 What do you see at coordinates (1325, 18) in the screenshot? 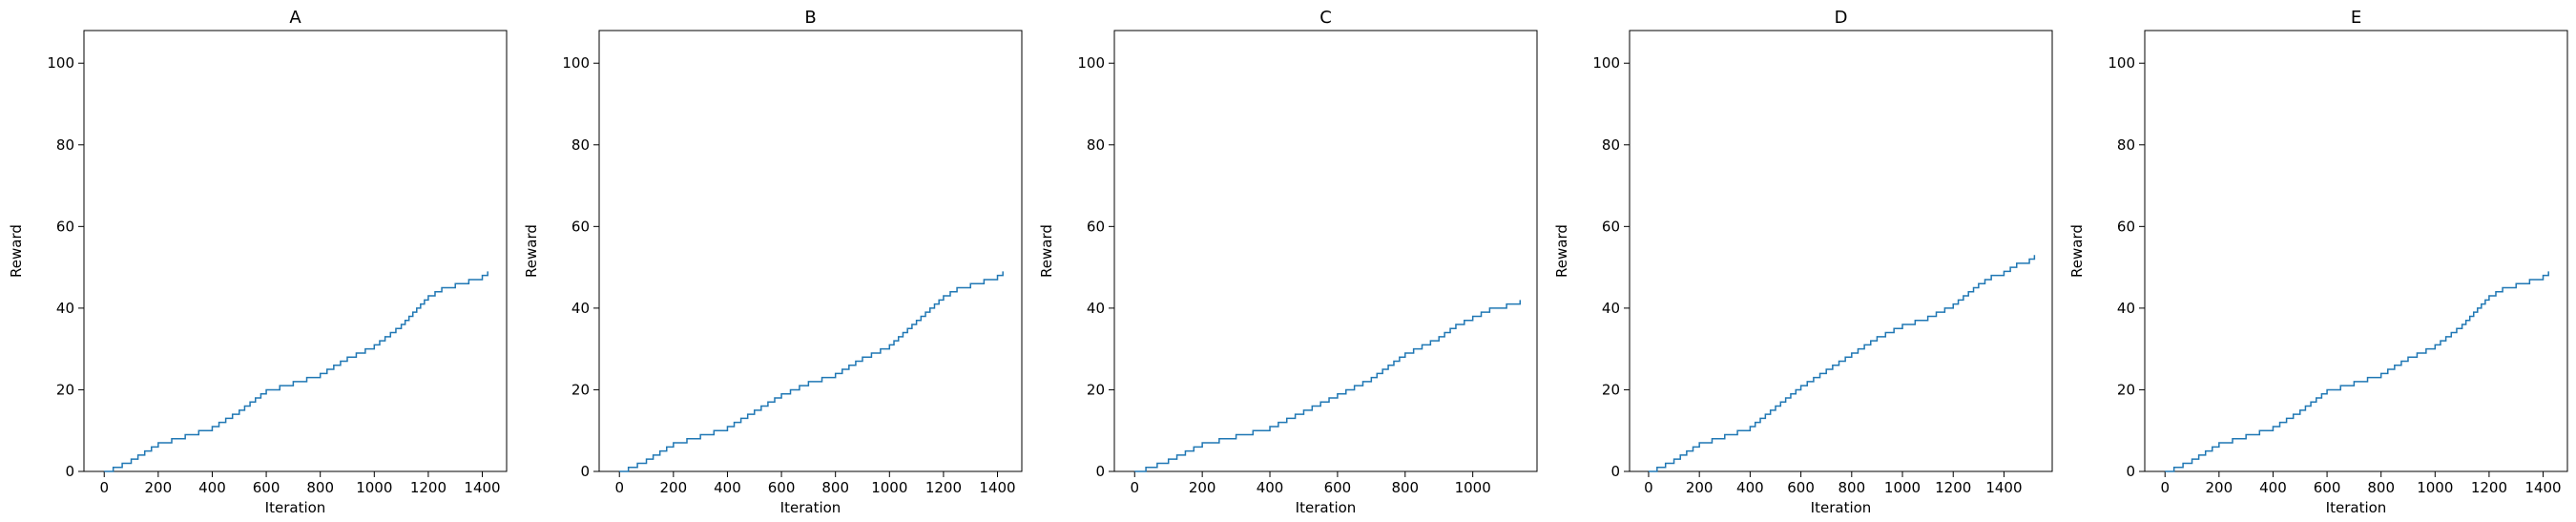
I see `panel-title: C` at bounding box center [1325, 18].